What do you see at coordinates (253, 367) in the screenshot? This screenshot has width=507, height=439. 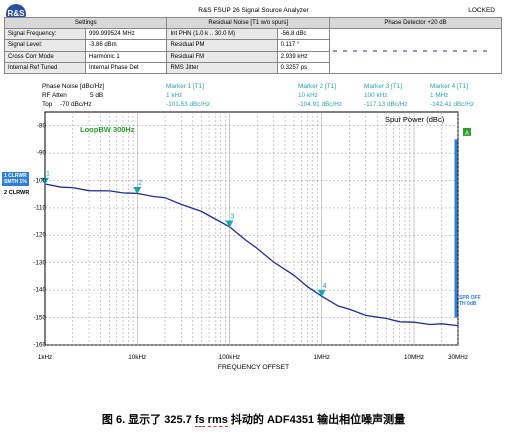 I see `x-axis-title: FREQUENCY OFFSET` at bounding box center [253, 367].